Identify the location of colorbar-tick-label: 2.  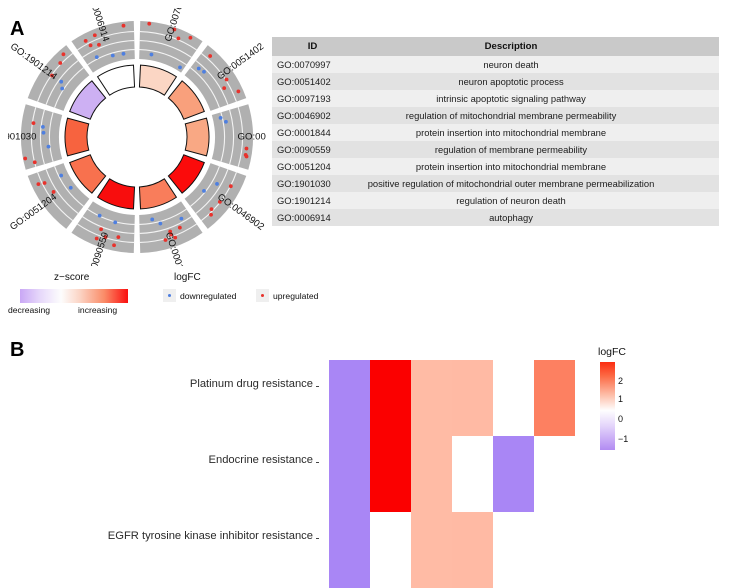
(621, 381).